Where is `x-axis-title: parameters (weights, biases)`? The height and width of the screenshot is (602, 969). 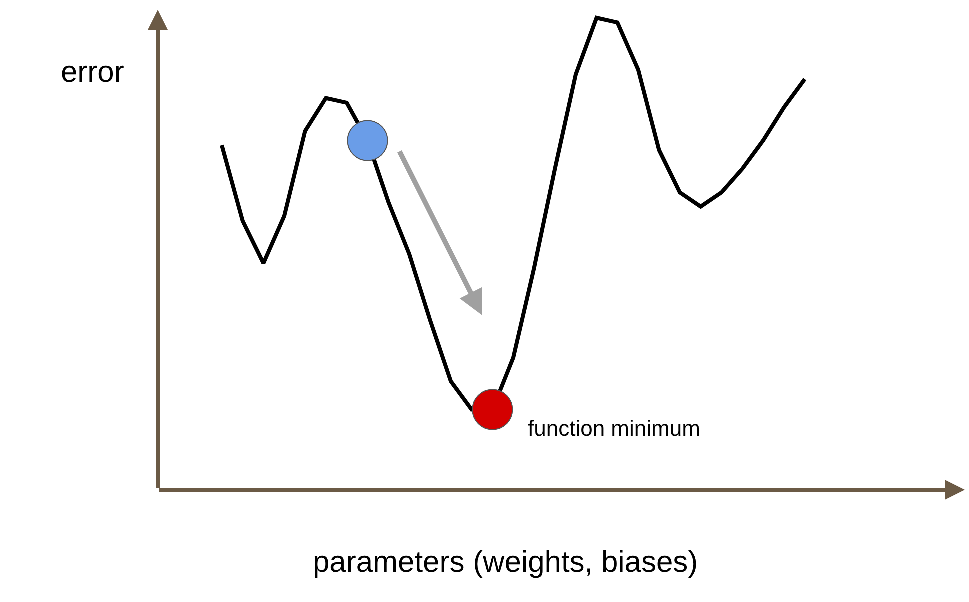
x-axis-title: parameters (weights, biases) is located at coordinates (505, 562).